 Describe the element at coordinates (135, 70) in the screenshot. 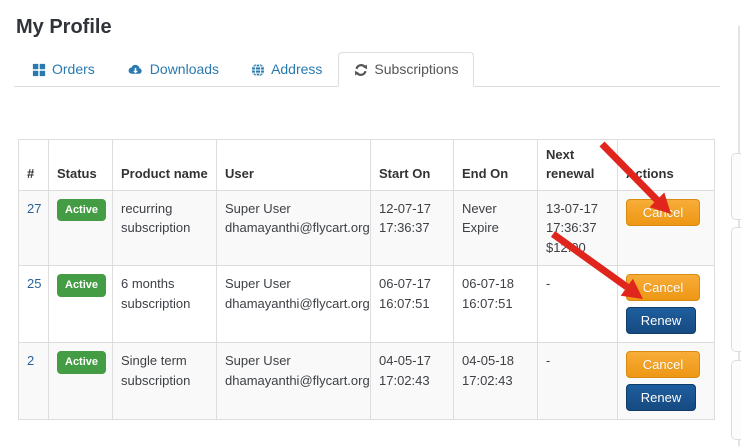

I see `cloud-download-icon` at that location.